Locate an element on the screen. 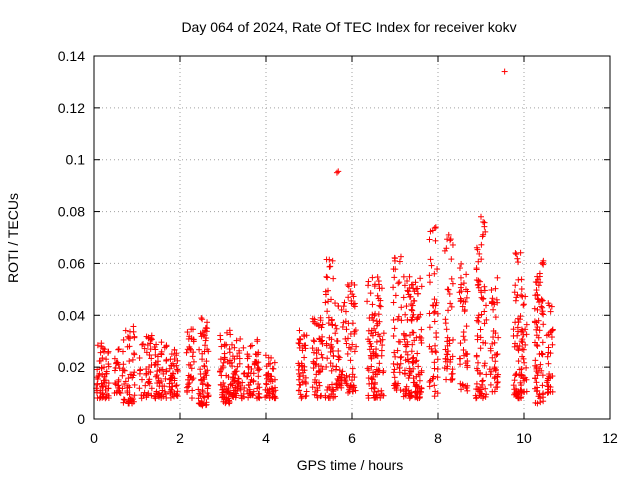 This screenshot has height=480, width=640. x-tick-label: 6 is located at coordinates (352, 438).